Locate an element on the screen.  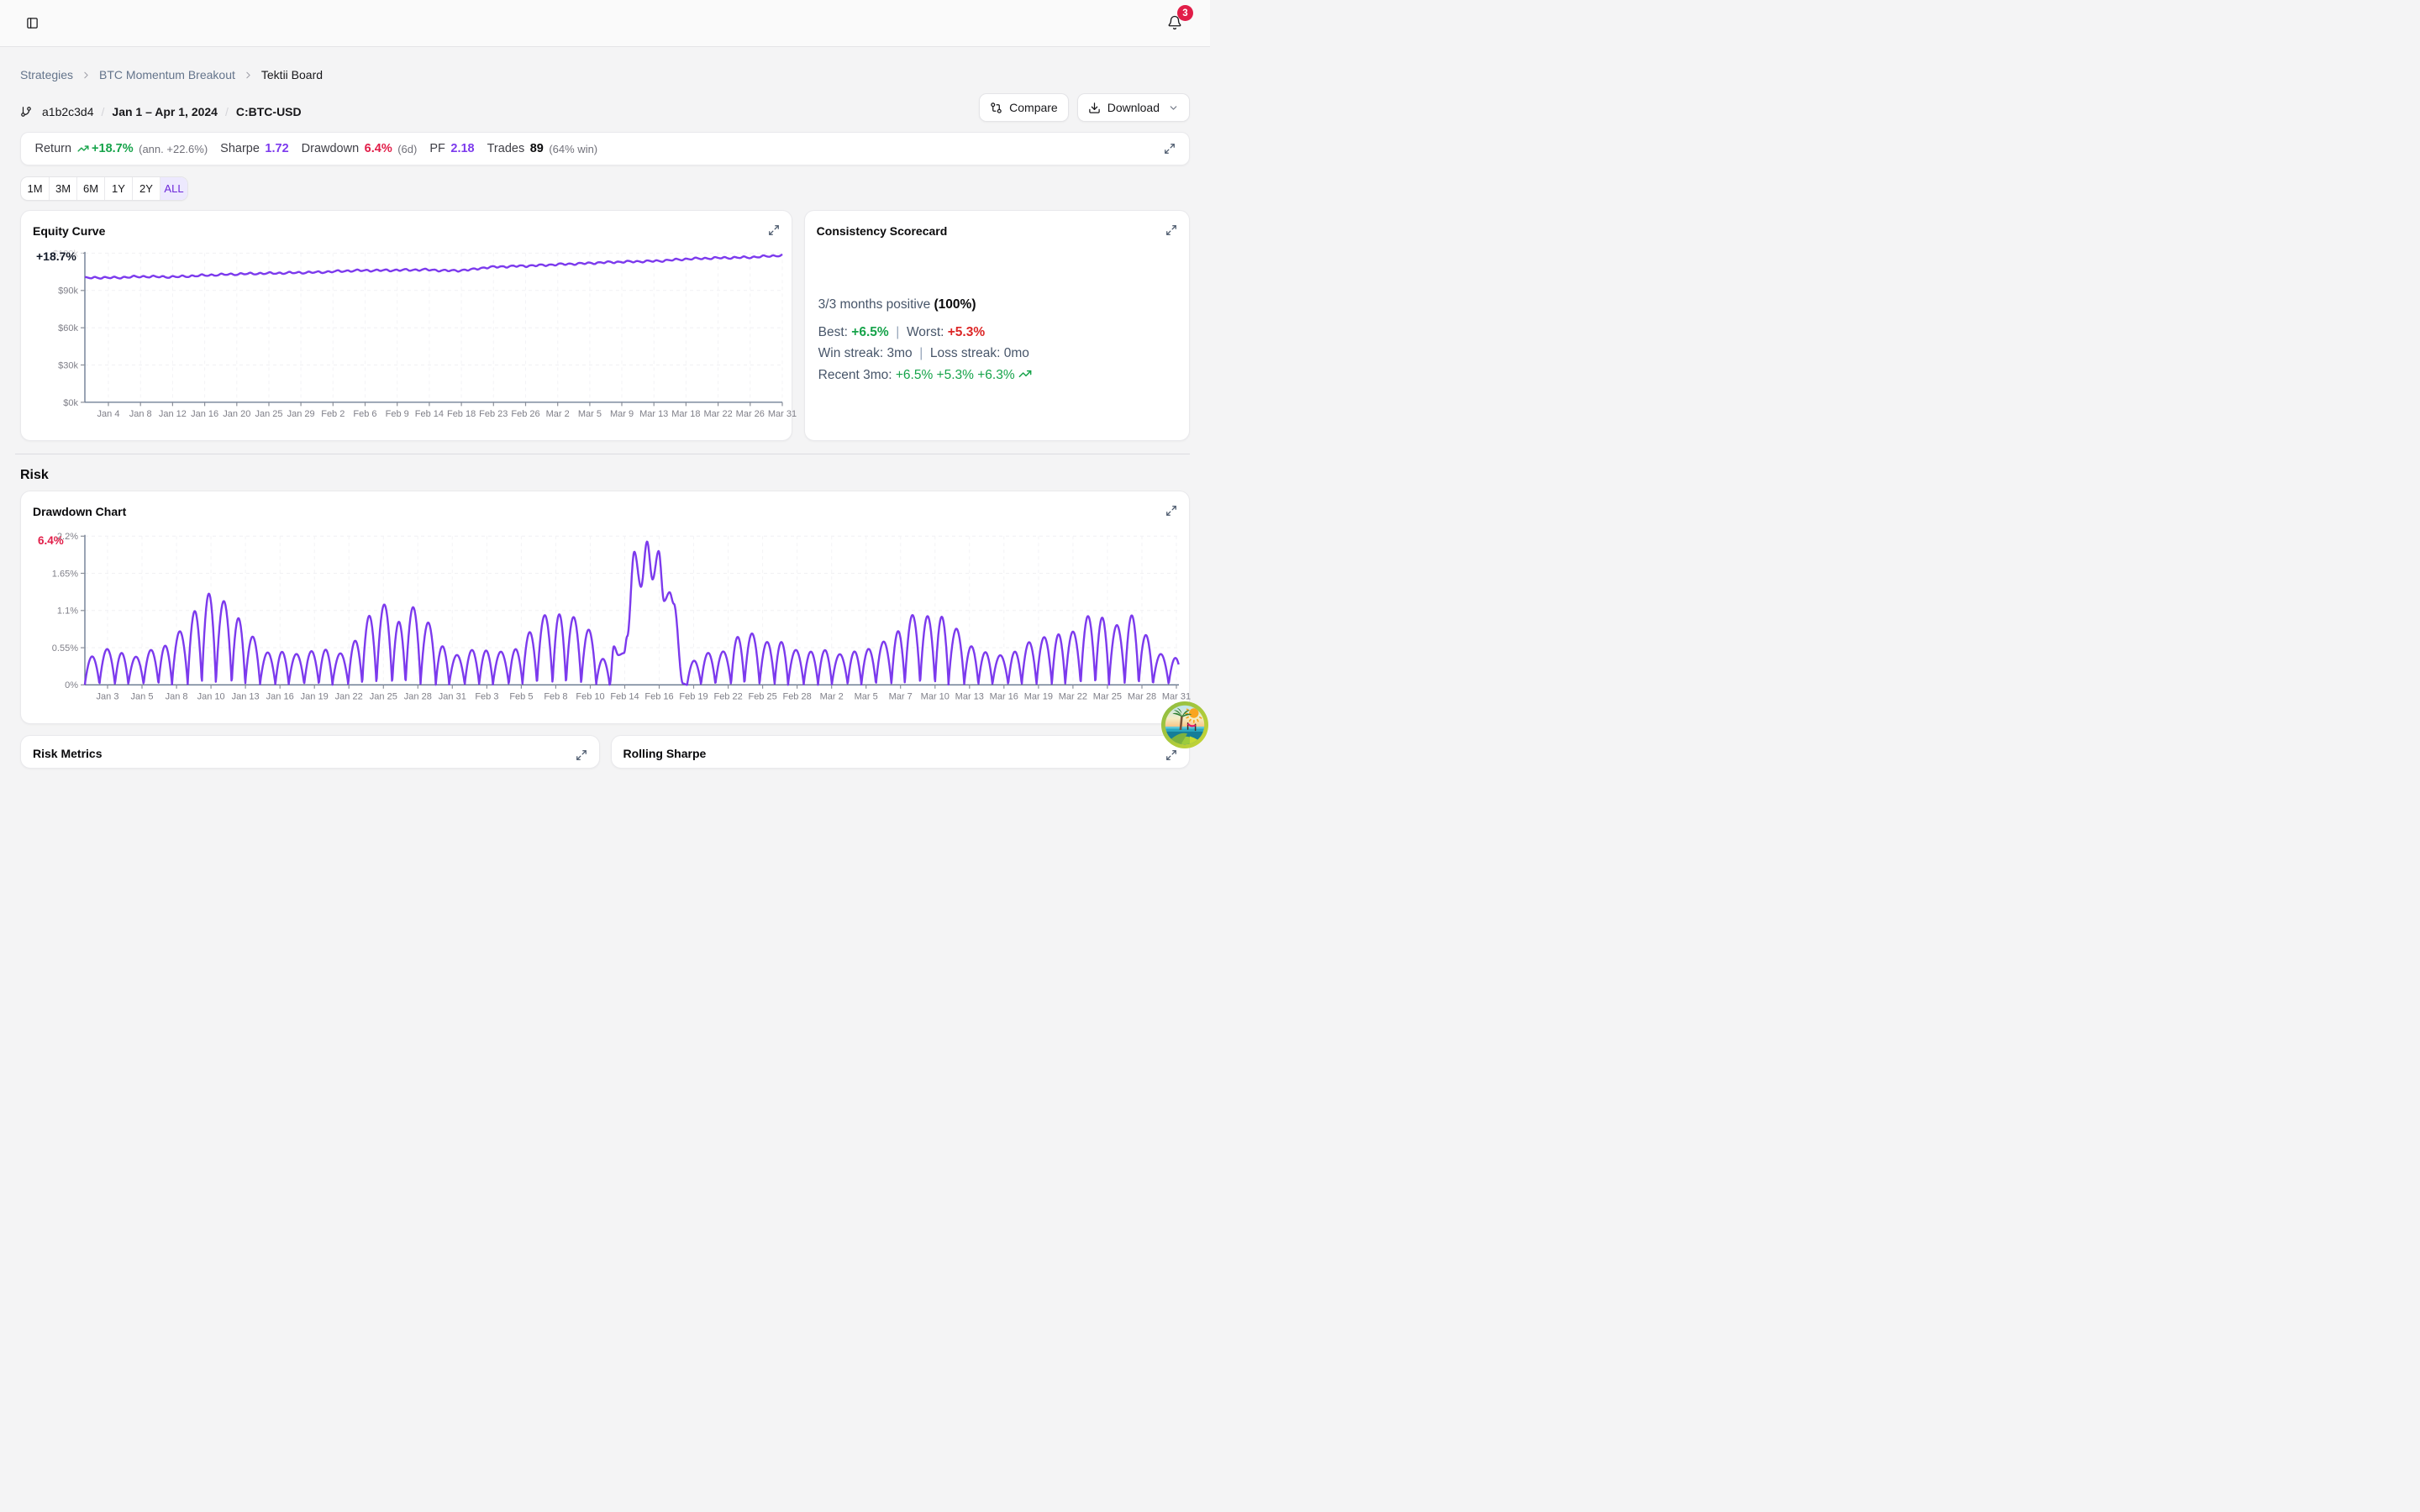
svg-text: 2.2% is located at coordinates (67, 537).